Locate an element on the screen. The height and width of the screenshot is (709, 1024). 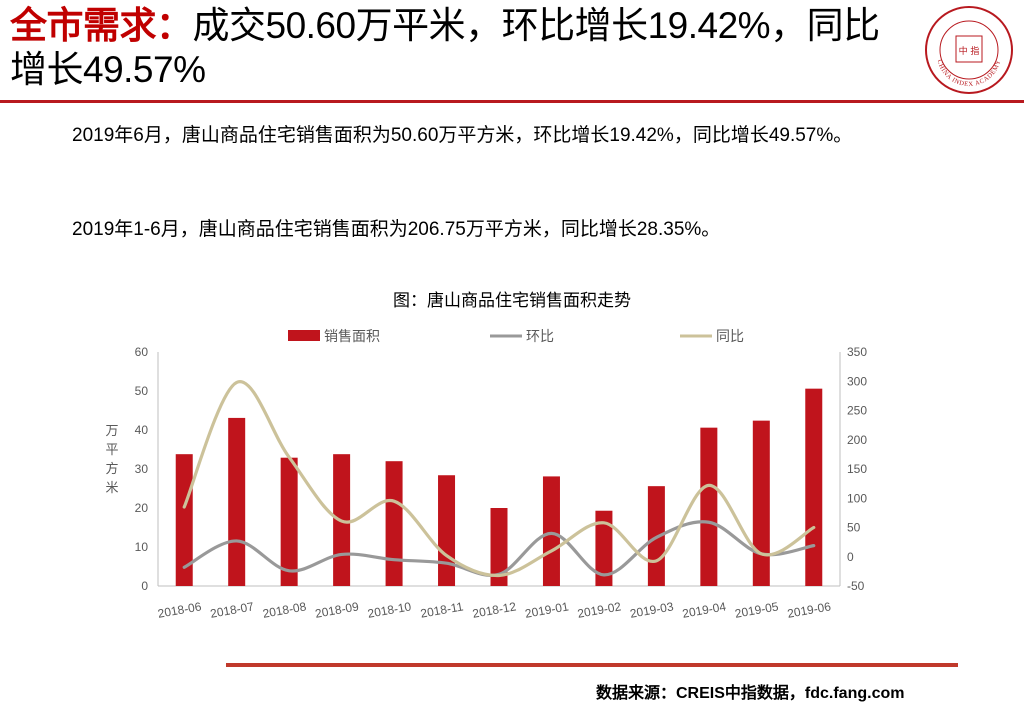
footer-divider is located at coordinates (592, 665).